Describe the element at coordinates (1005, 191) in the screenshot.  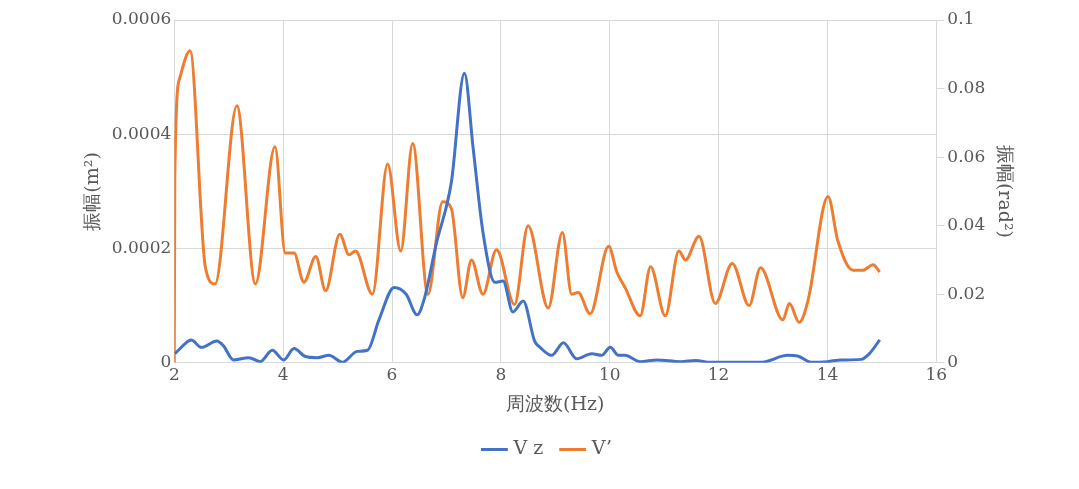
I see `y2-axis-title: 振幅(rad²)` at that location.